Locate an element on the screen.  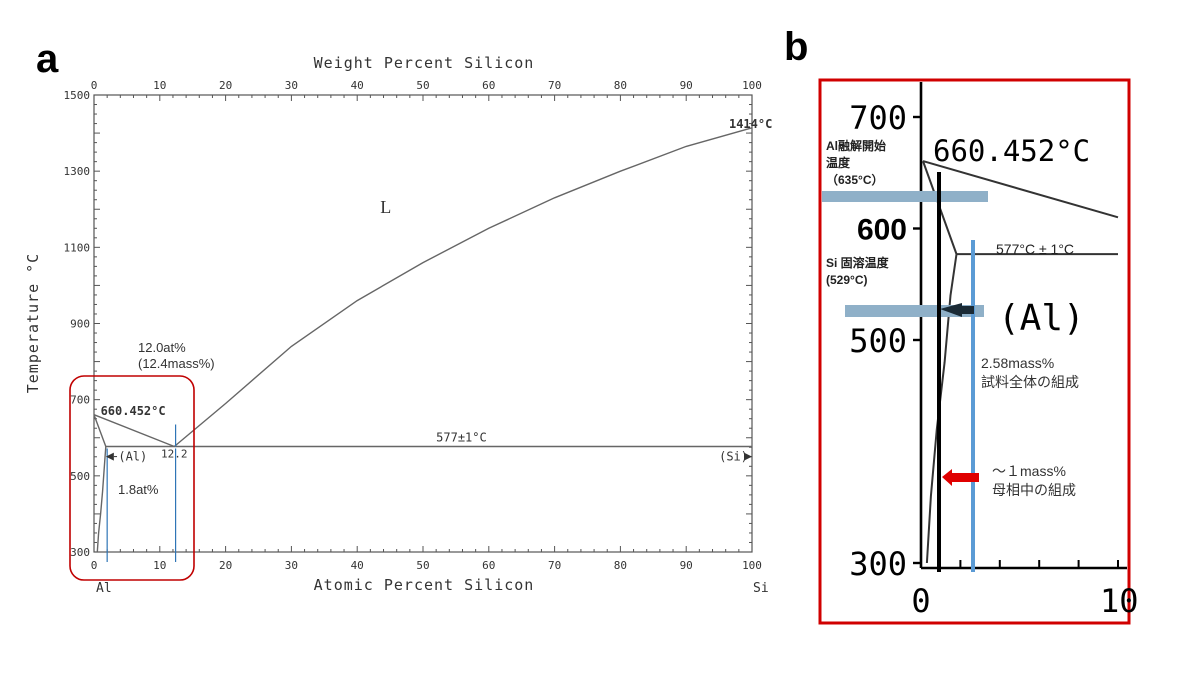
x-top-tick-label: 90 is located at coordinates (686, 85).